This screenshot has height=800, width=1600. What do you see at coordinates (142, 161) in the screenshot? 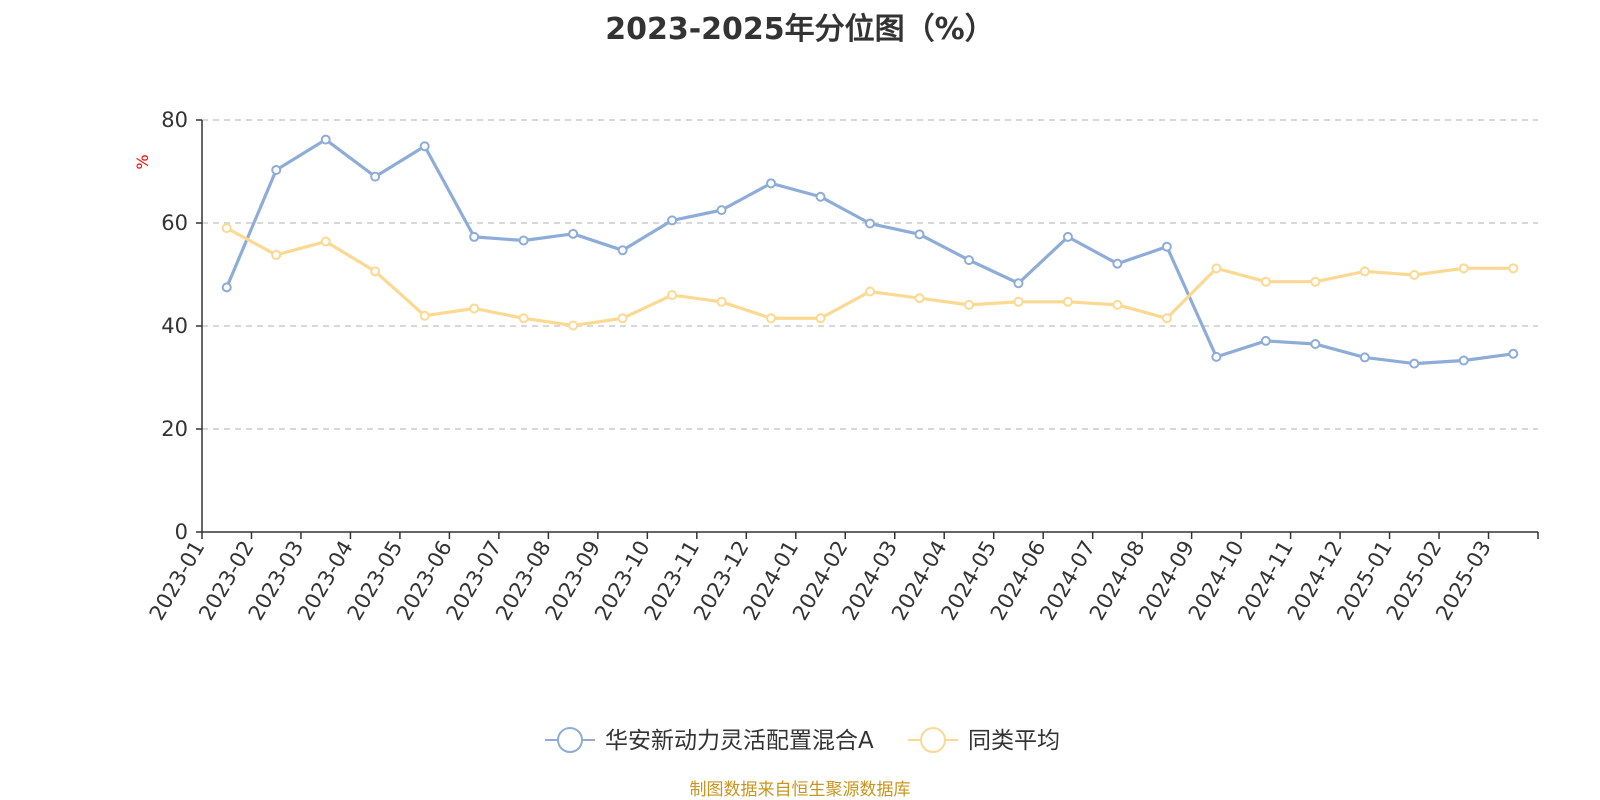
I see `y-axis-label: %` at bounding box center [142, 161].